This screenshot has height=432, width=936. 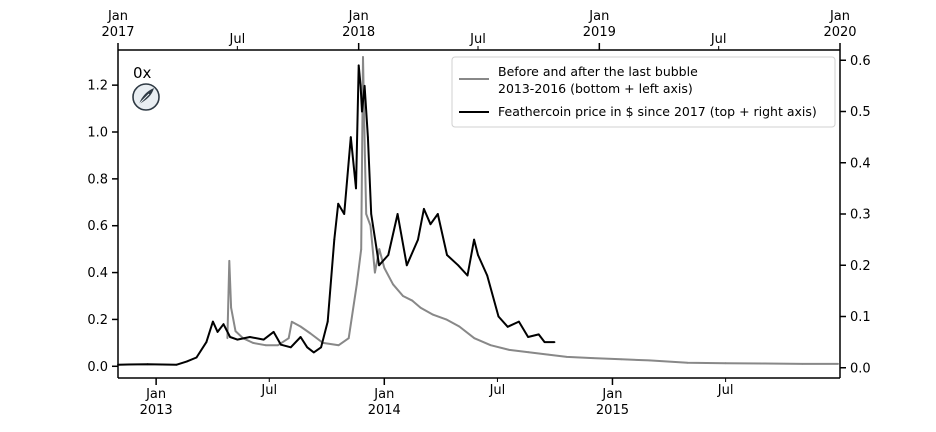 What do you see at coordinates (599, 24) in the screenshot?
I see `x-top-tick-label: Jan 2019` at bounding box center [599, 24].